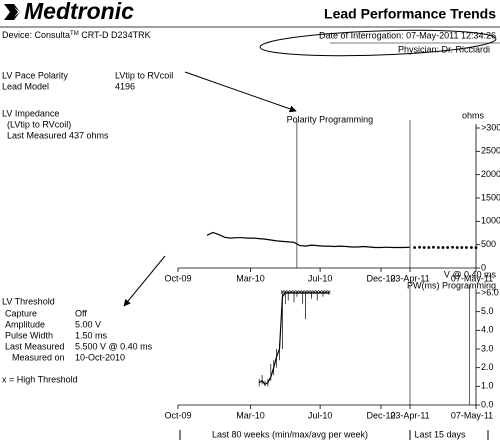  I want to click on trademark: TM, so click(74, 34).